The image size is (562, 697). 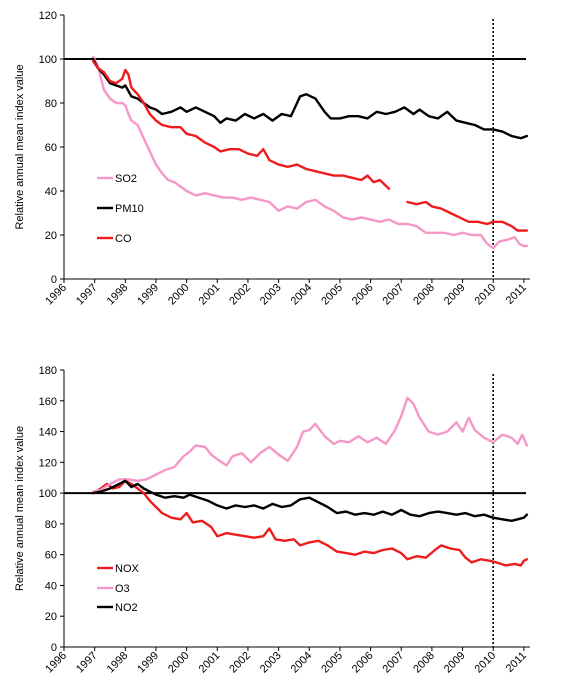 I want to click on legend-label-no2: NO2, so click(x=126, y=608).